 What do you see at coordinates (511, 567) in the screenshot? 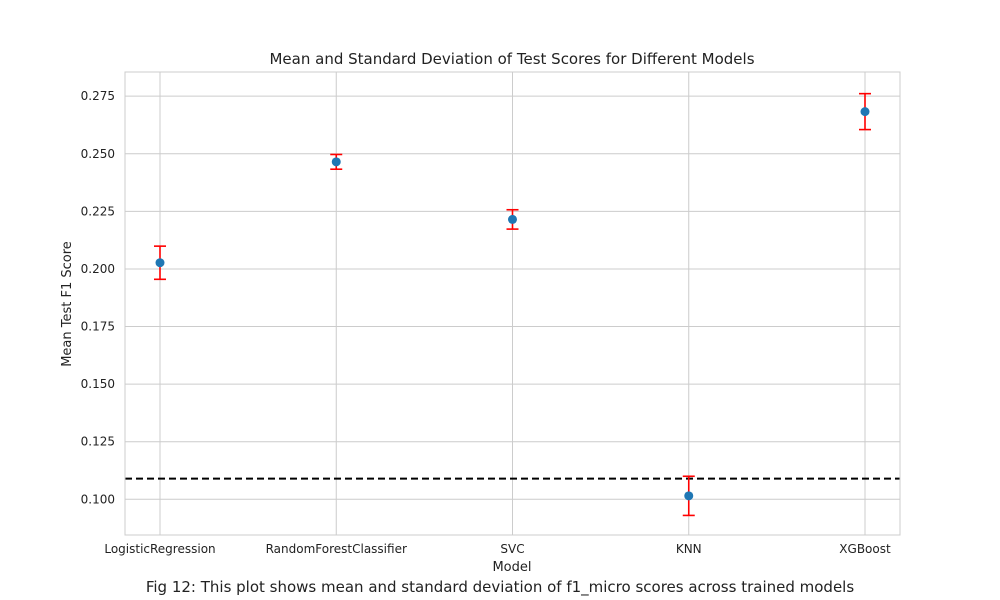
I see `x-axis-label: Model` at bounding box center [511, 567].